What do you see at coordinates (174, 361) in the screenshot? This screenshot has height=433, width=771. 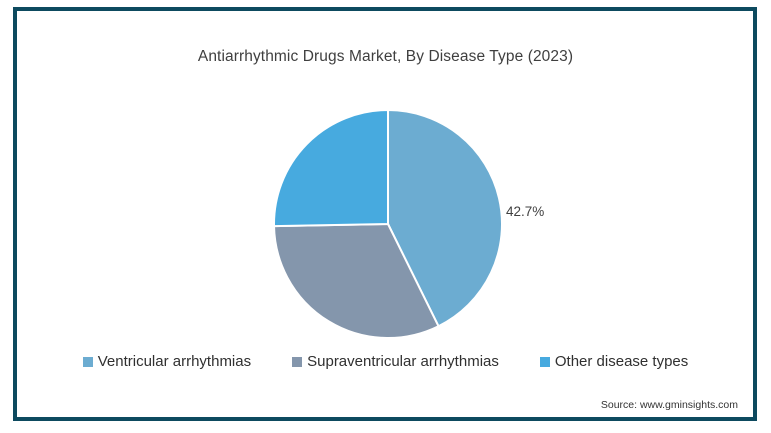 I see `legend-label: Ventricular arrhythmias` at bounding box center [174, 361].